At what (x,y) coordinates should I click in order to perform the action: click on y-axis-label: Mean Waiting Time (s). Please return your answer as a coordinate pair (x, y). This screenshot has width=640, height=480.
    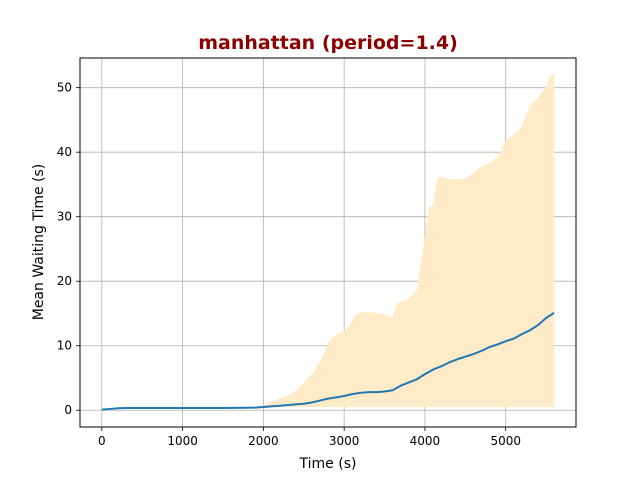
    Looking at the image, I should click on (39, 242).